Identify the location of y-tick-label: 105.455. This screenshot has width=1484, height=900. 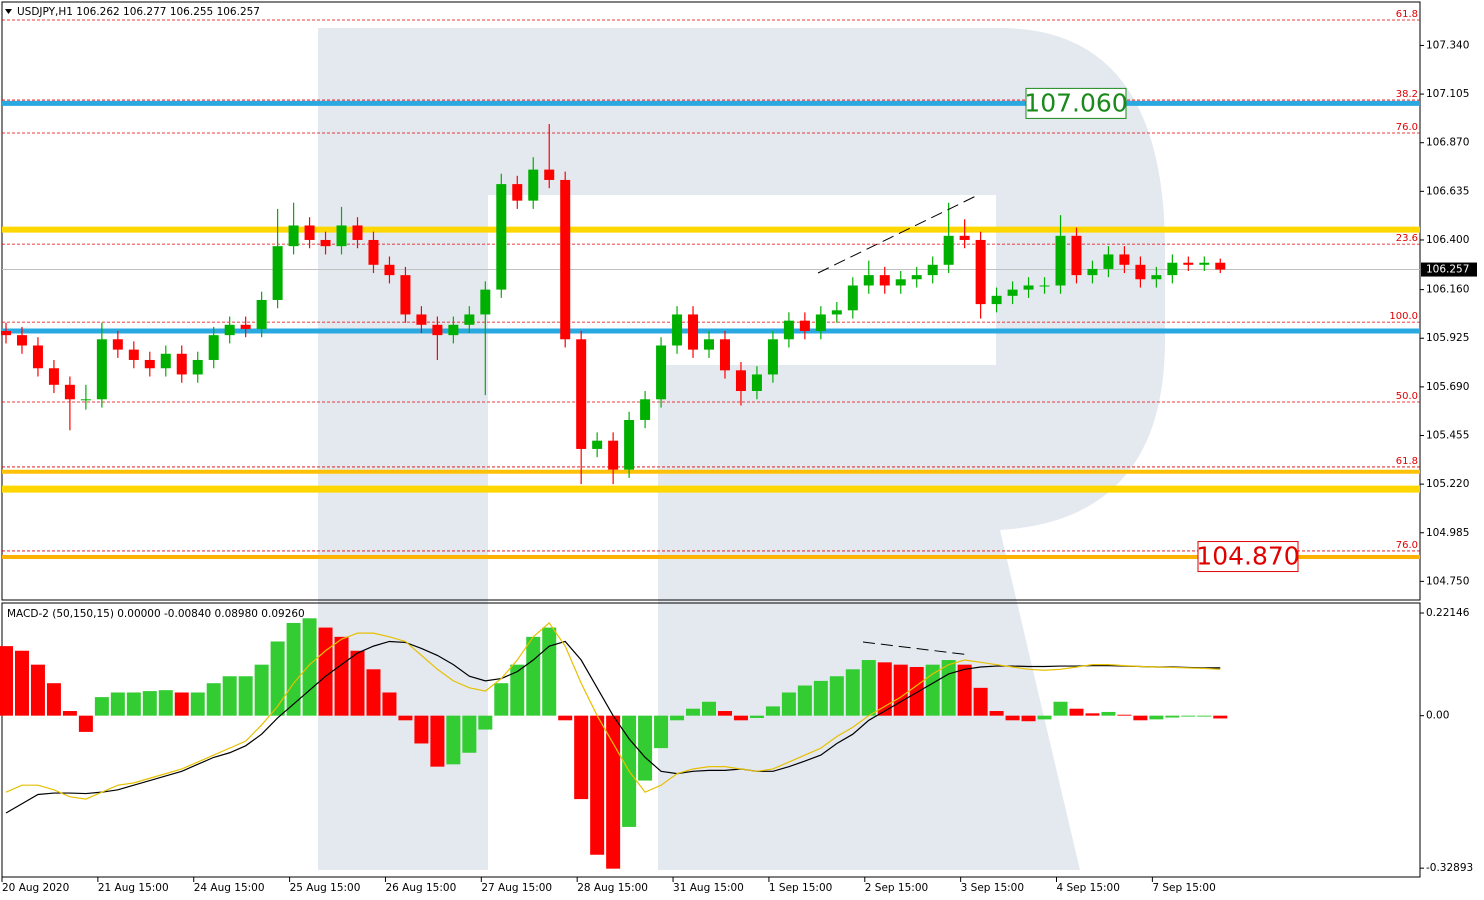
(1447, 435).